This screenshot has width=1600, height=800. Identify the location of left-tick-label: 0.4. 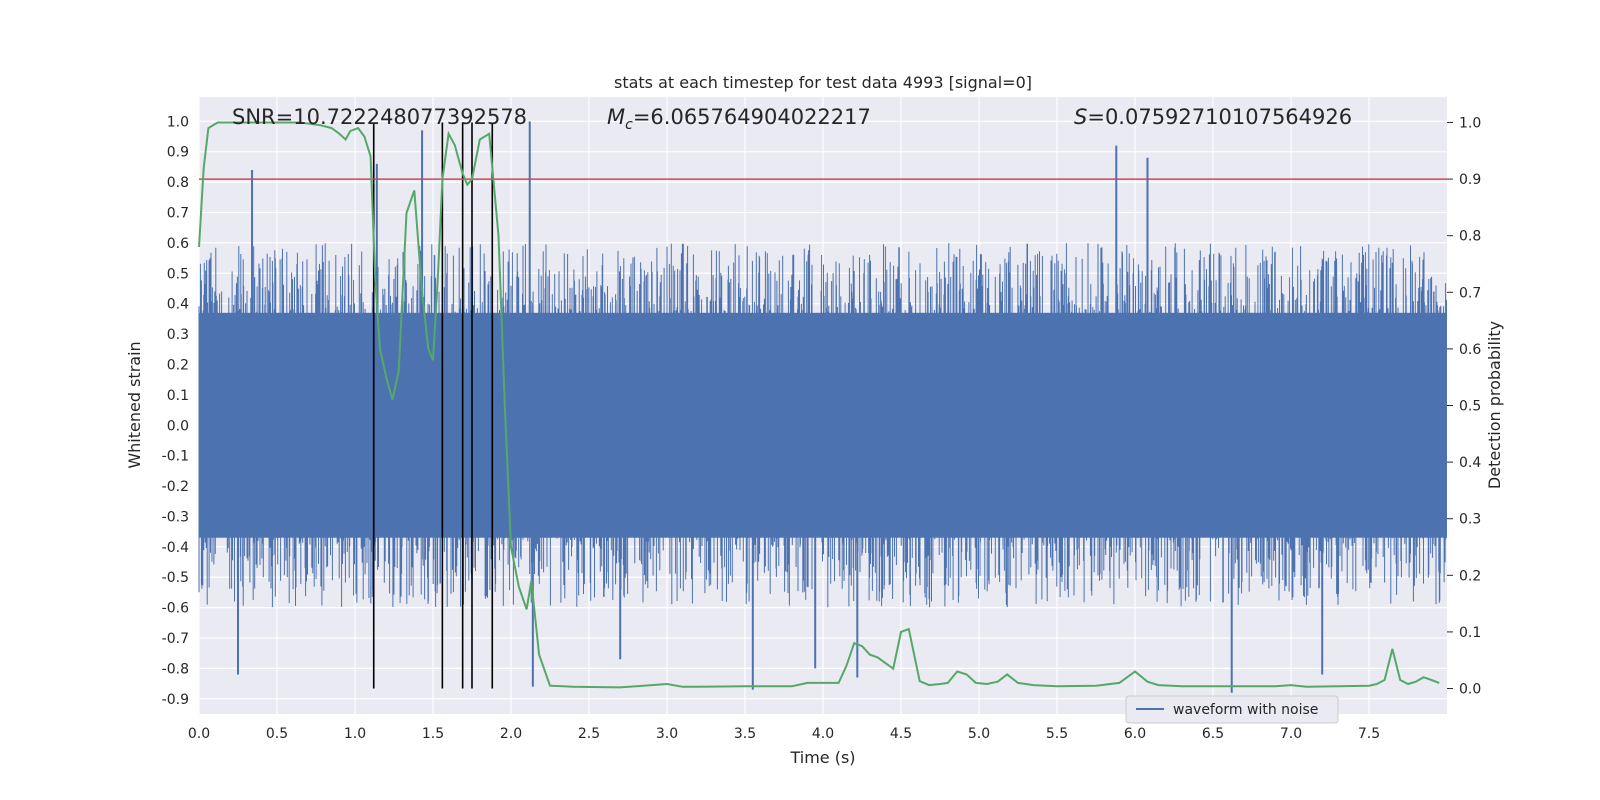
(178, 305).